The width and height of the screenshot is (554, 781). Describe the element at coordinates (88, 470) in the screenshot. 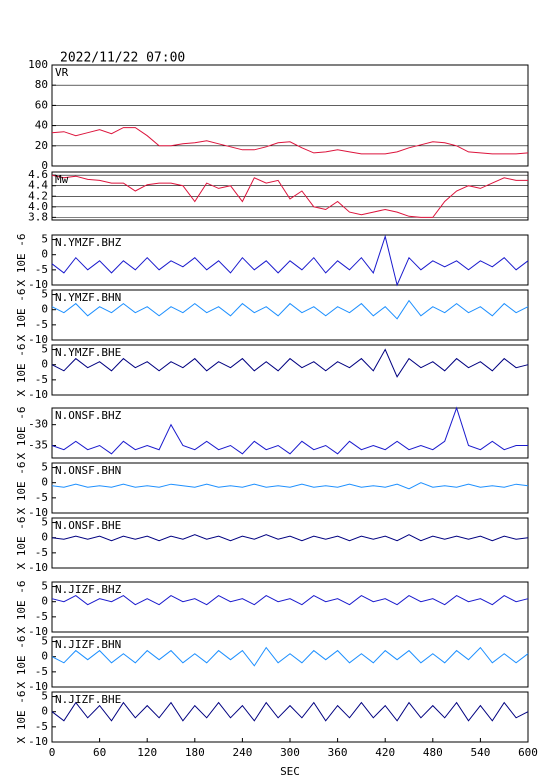

I see `panel-label: N.ONSF.BHN` at that location.